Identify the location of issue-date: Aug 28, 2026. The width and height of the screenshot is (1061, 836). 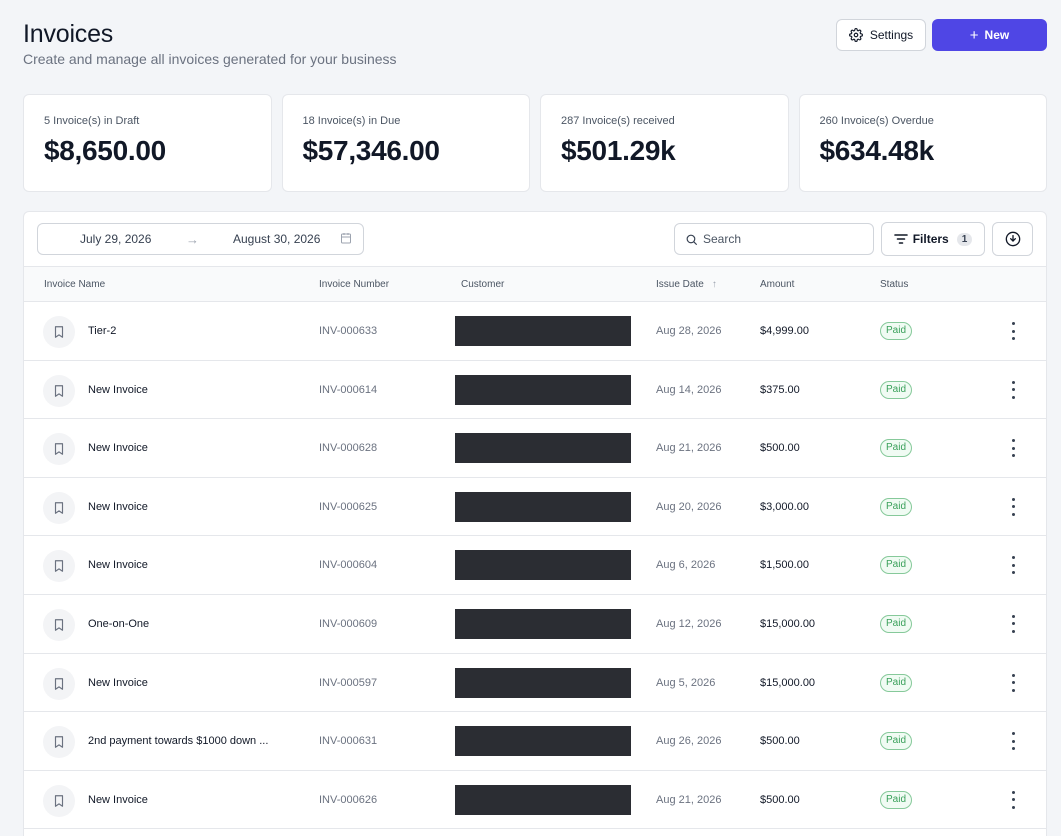
(689, 331).